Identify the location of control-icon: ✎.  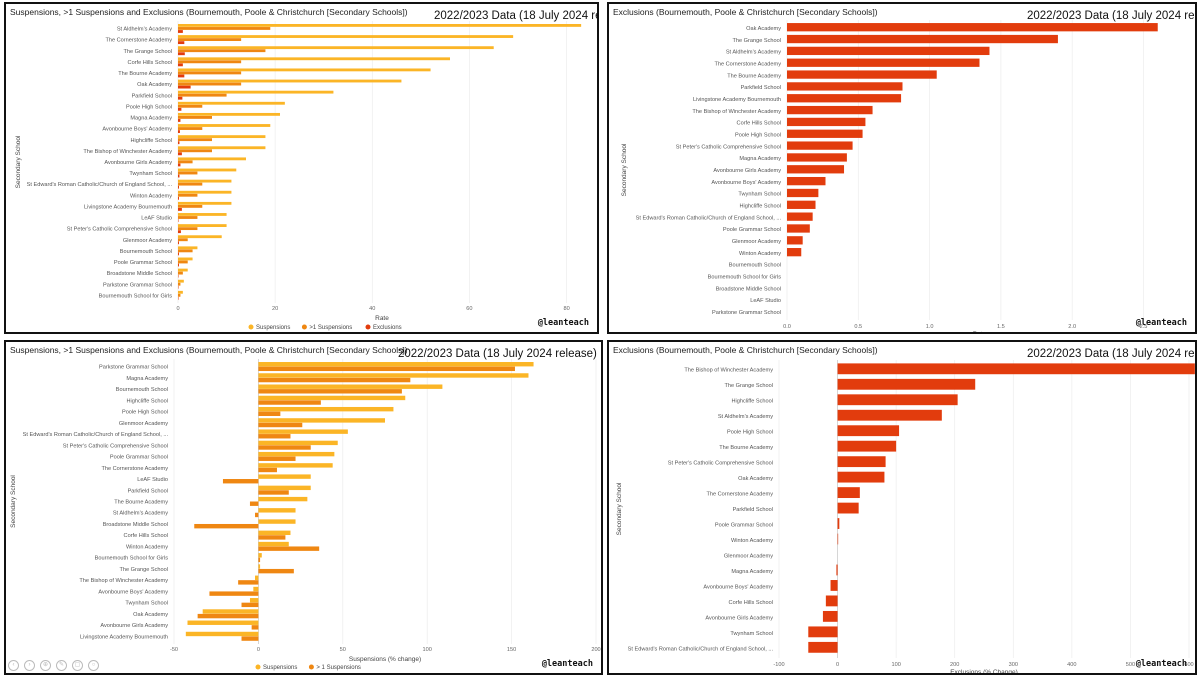
(61, 665).